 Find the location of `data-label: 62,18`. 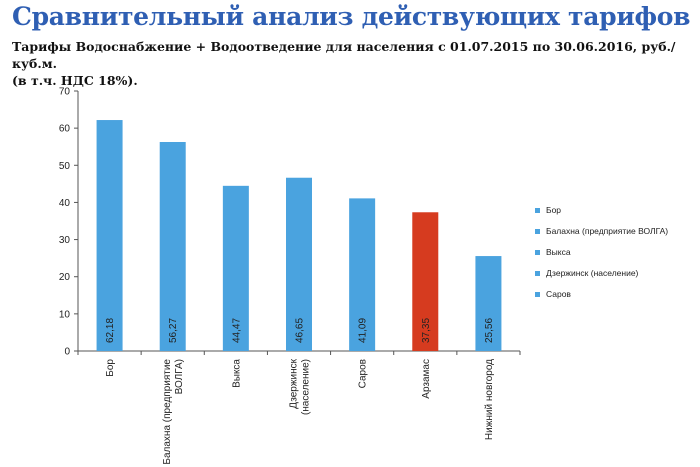

data-label: 62,18 is located at coordinates (110, 330).